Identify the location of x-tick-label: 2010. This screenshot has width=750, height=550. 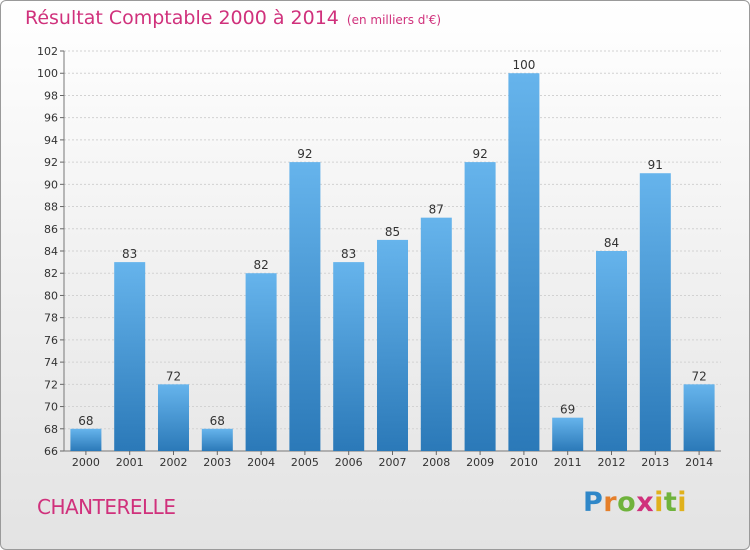
(524, 462).